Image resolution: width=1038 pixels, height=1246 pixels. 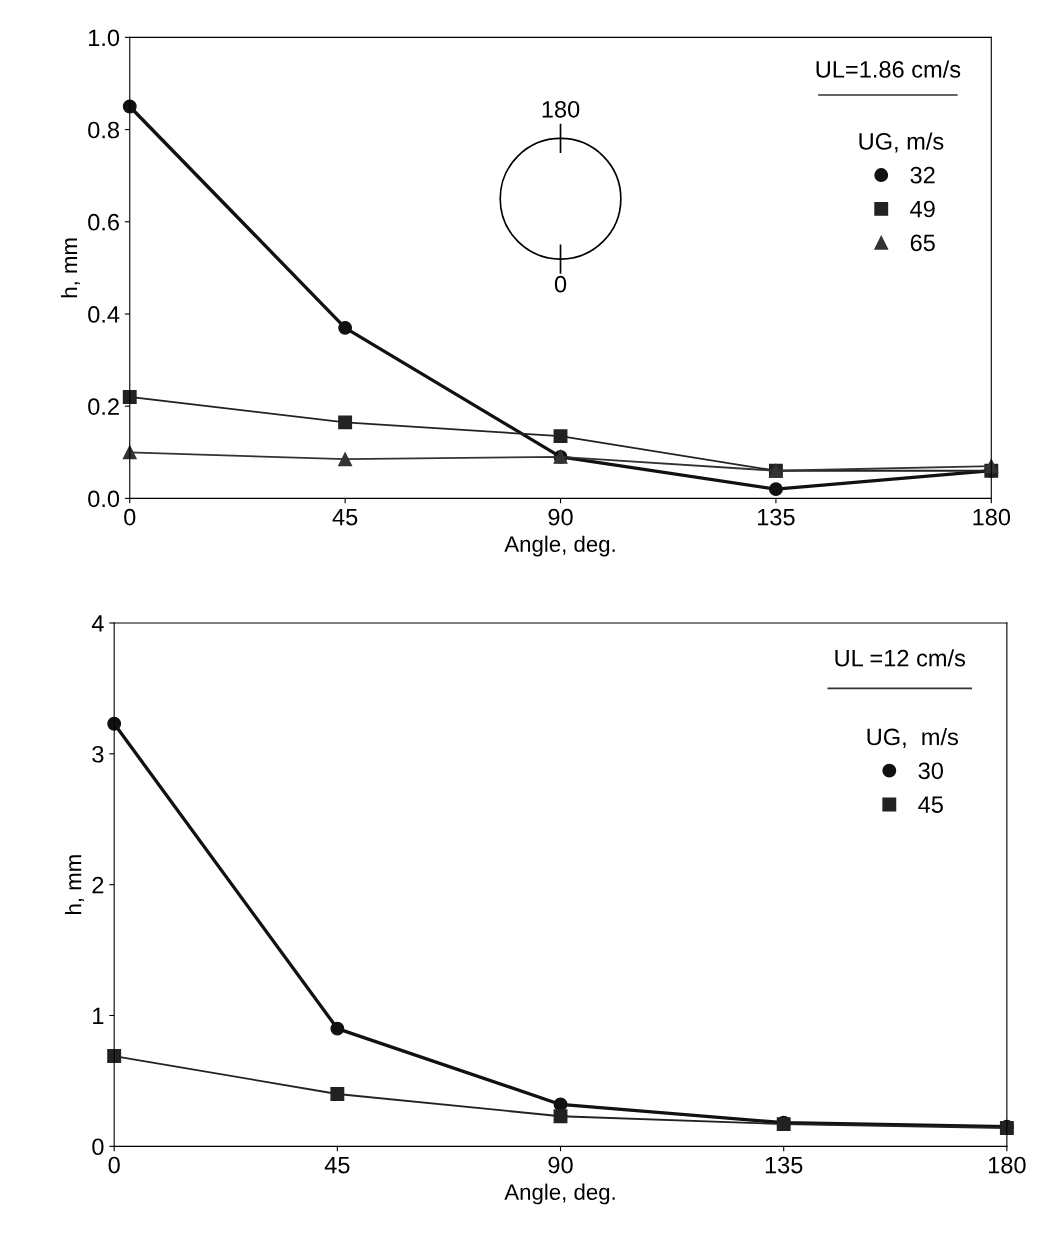 What do you see at coordinates (930, 771) in the screenshot?
I see `legend-label: 30` at bounding box center [930, 771].